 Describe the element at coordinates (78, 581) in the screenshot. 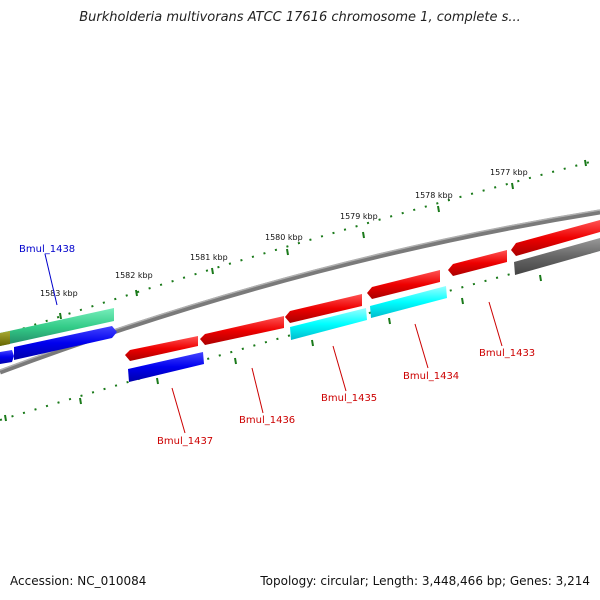

I see `accession-text: Accession: NC_010084` at that location.